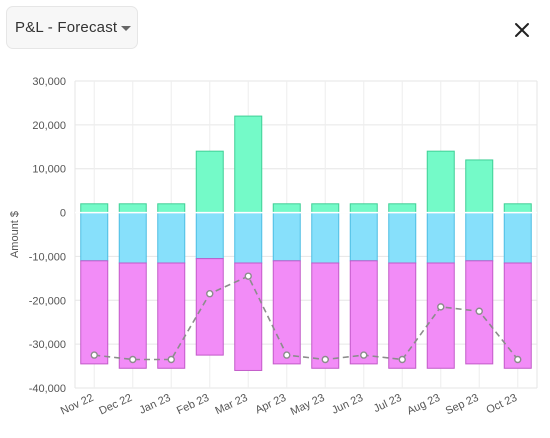  What do you see at coordinates (155, 404) in the screenshot?
I see `x-tick-label: Jan 23` at bounding box center [155, 404].